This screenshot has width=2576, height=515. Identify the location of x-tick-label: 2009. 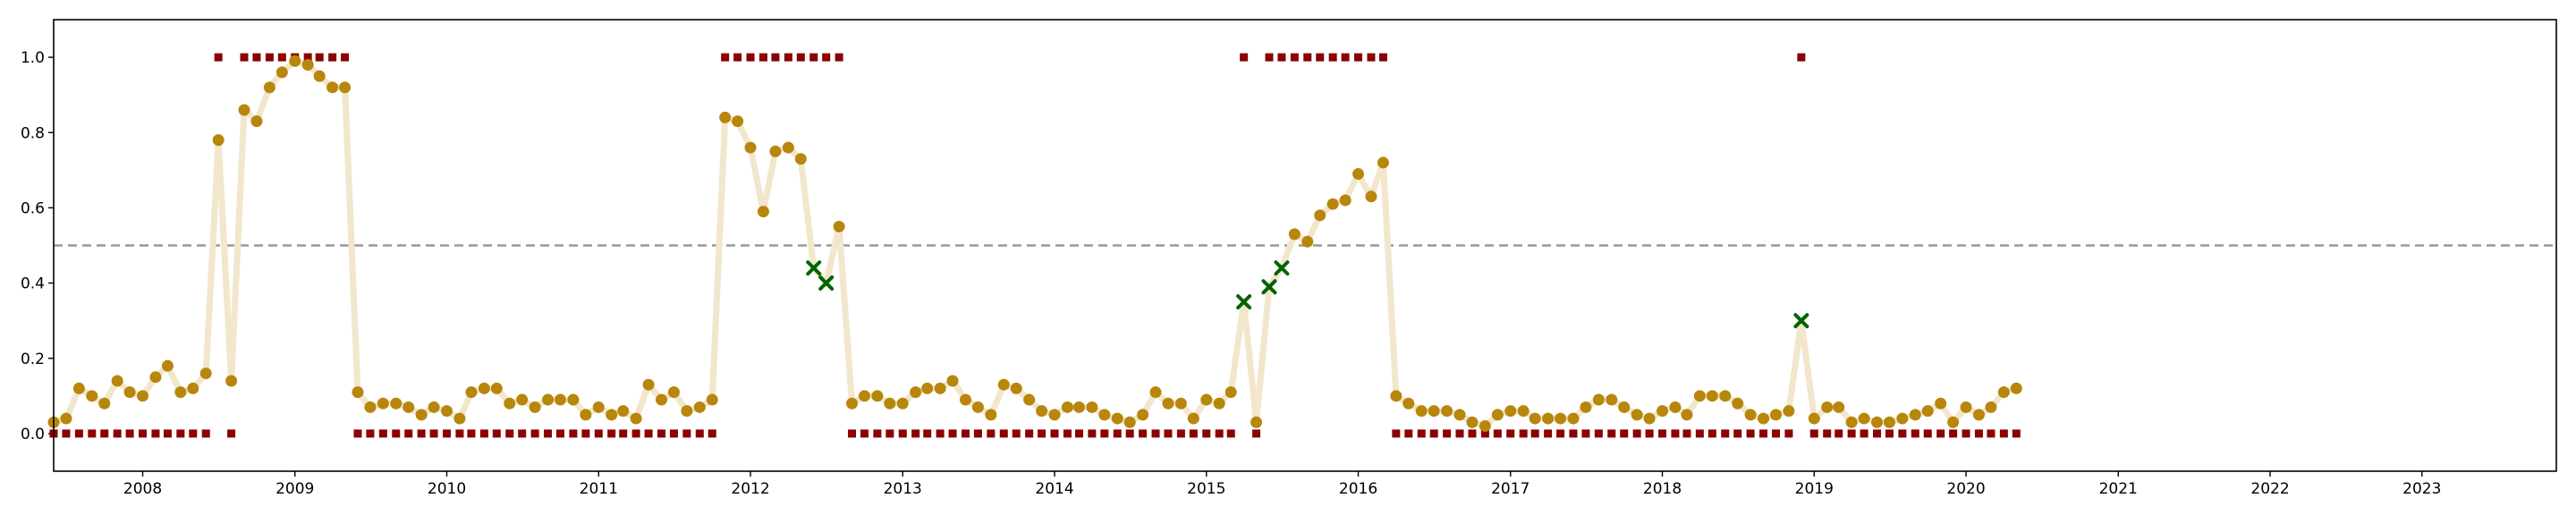
(294, 489).